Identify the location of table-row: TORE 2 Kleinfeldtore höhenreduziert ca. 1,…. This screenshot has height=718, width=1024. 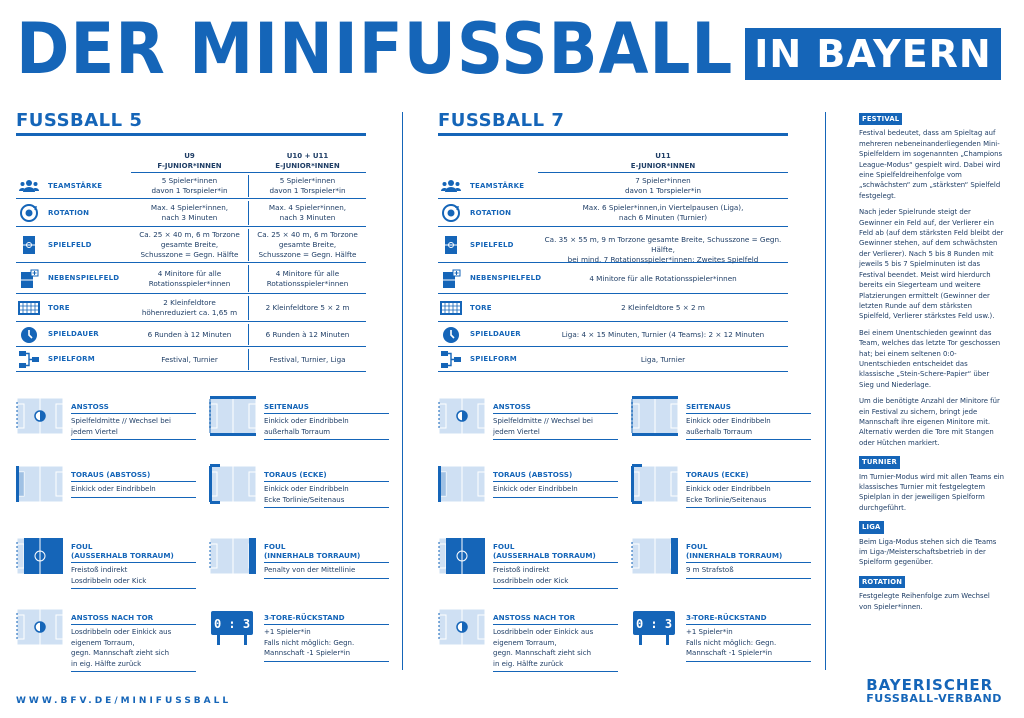
(191, 308).